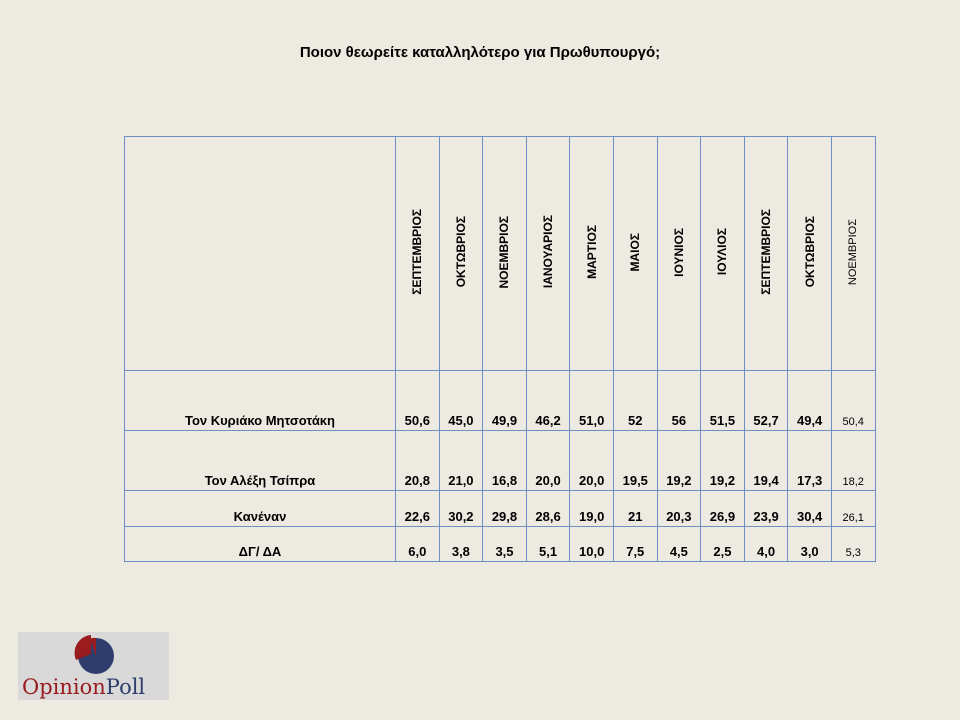 Image resolution: width=960 pixels, height=720 pixels. I want to click on column-header: ΜΑΙΟΣ, so click(635, 253).